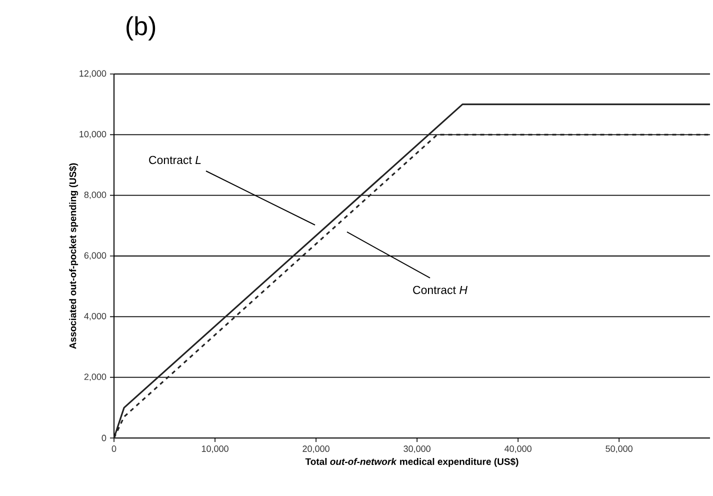 This screenshot has height=496, width=713. What do you see at coordinates (518, 449) in the screenshot?
I see `x-tick-label: 40,000` at bounding box center [518, 449].